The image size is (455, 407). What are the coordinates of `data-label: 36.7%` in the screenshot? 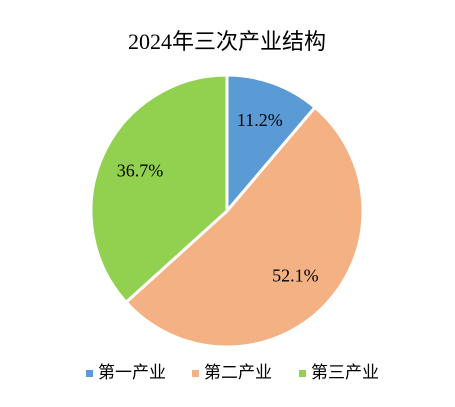 It's located at (140, 170).